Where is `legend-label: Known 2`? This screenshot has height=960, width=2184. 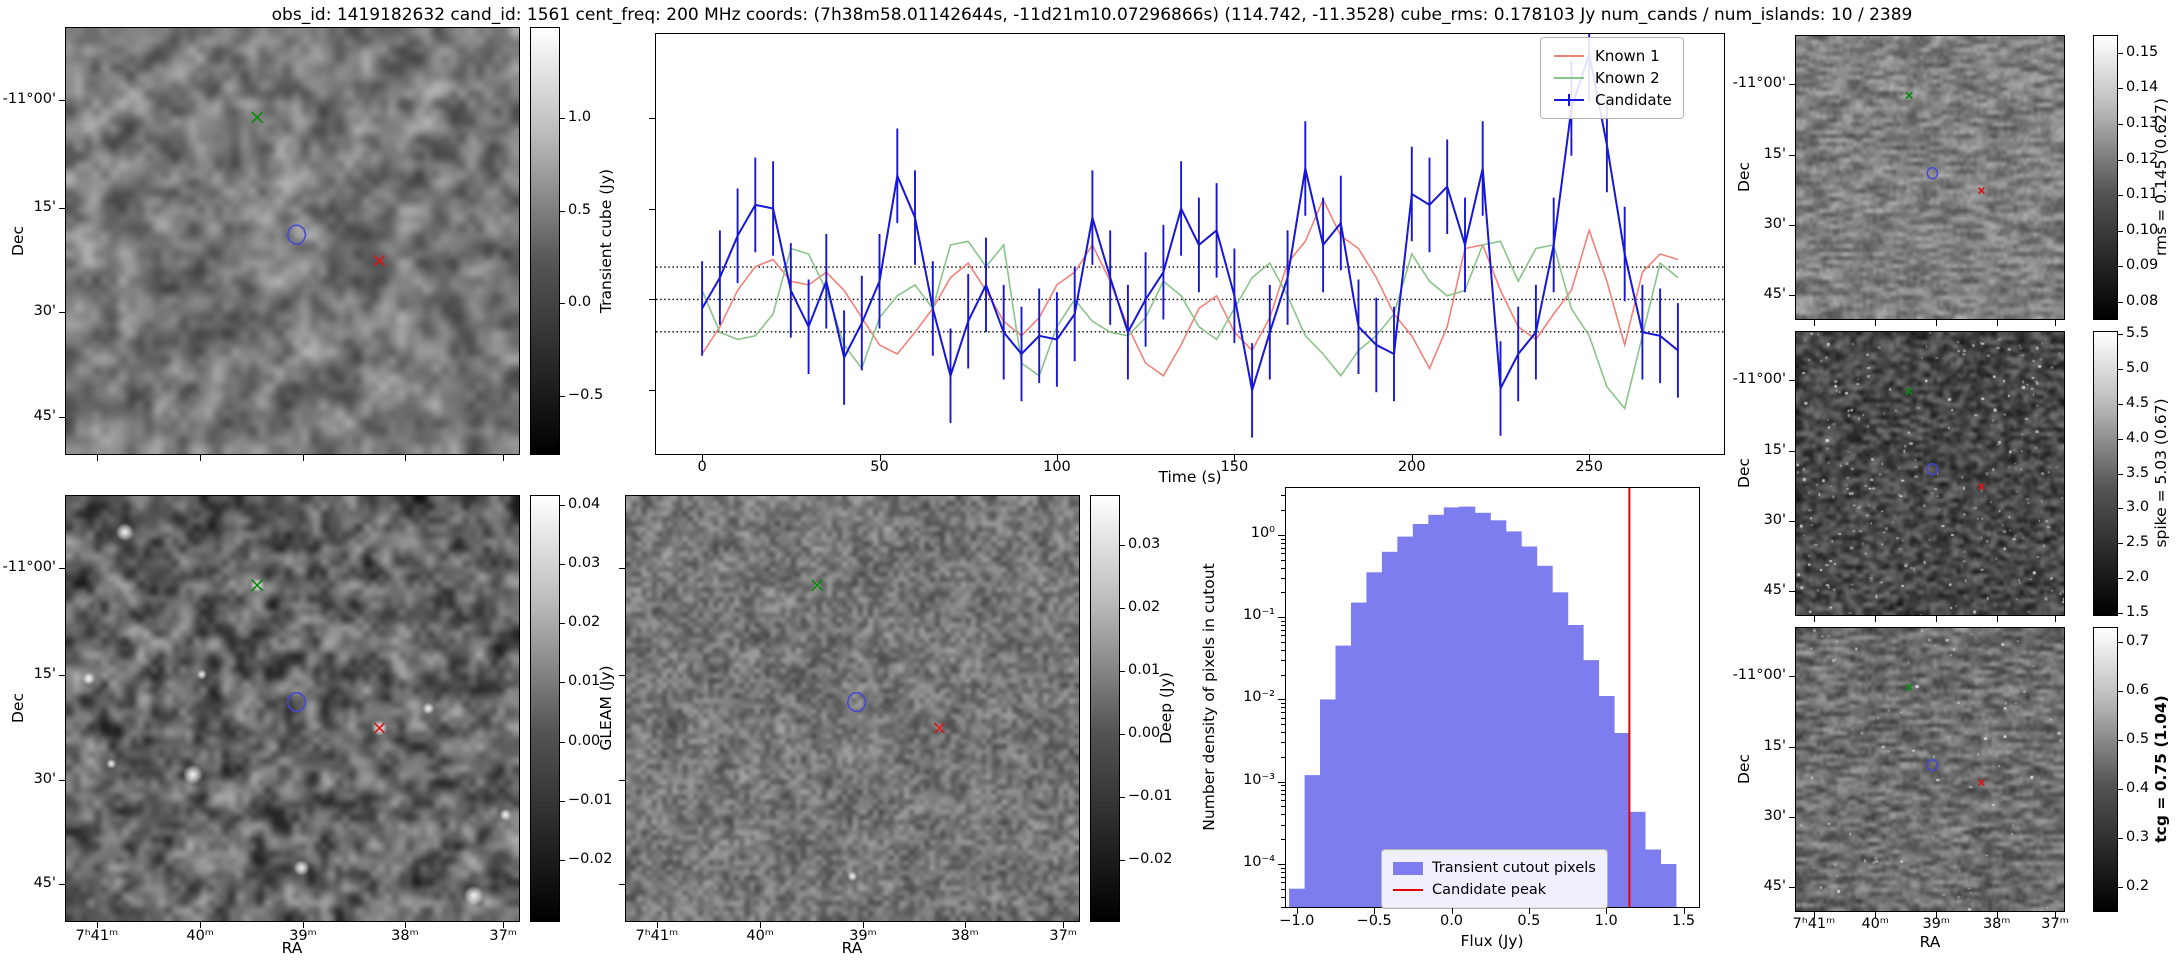
legend-label: Known 2 is located at coordinates (1627, 78).